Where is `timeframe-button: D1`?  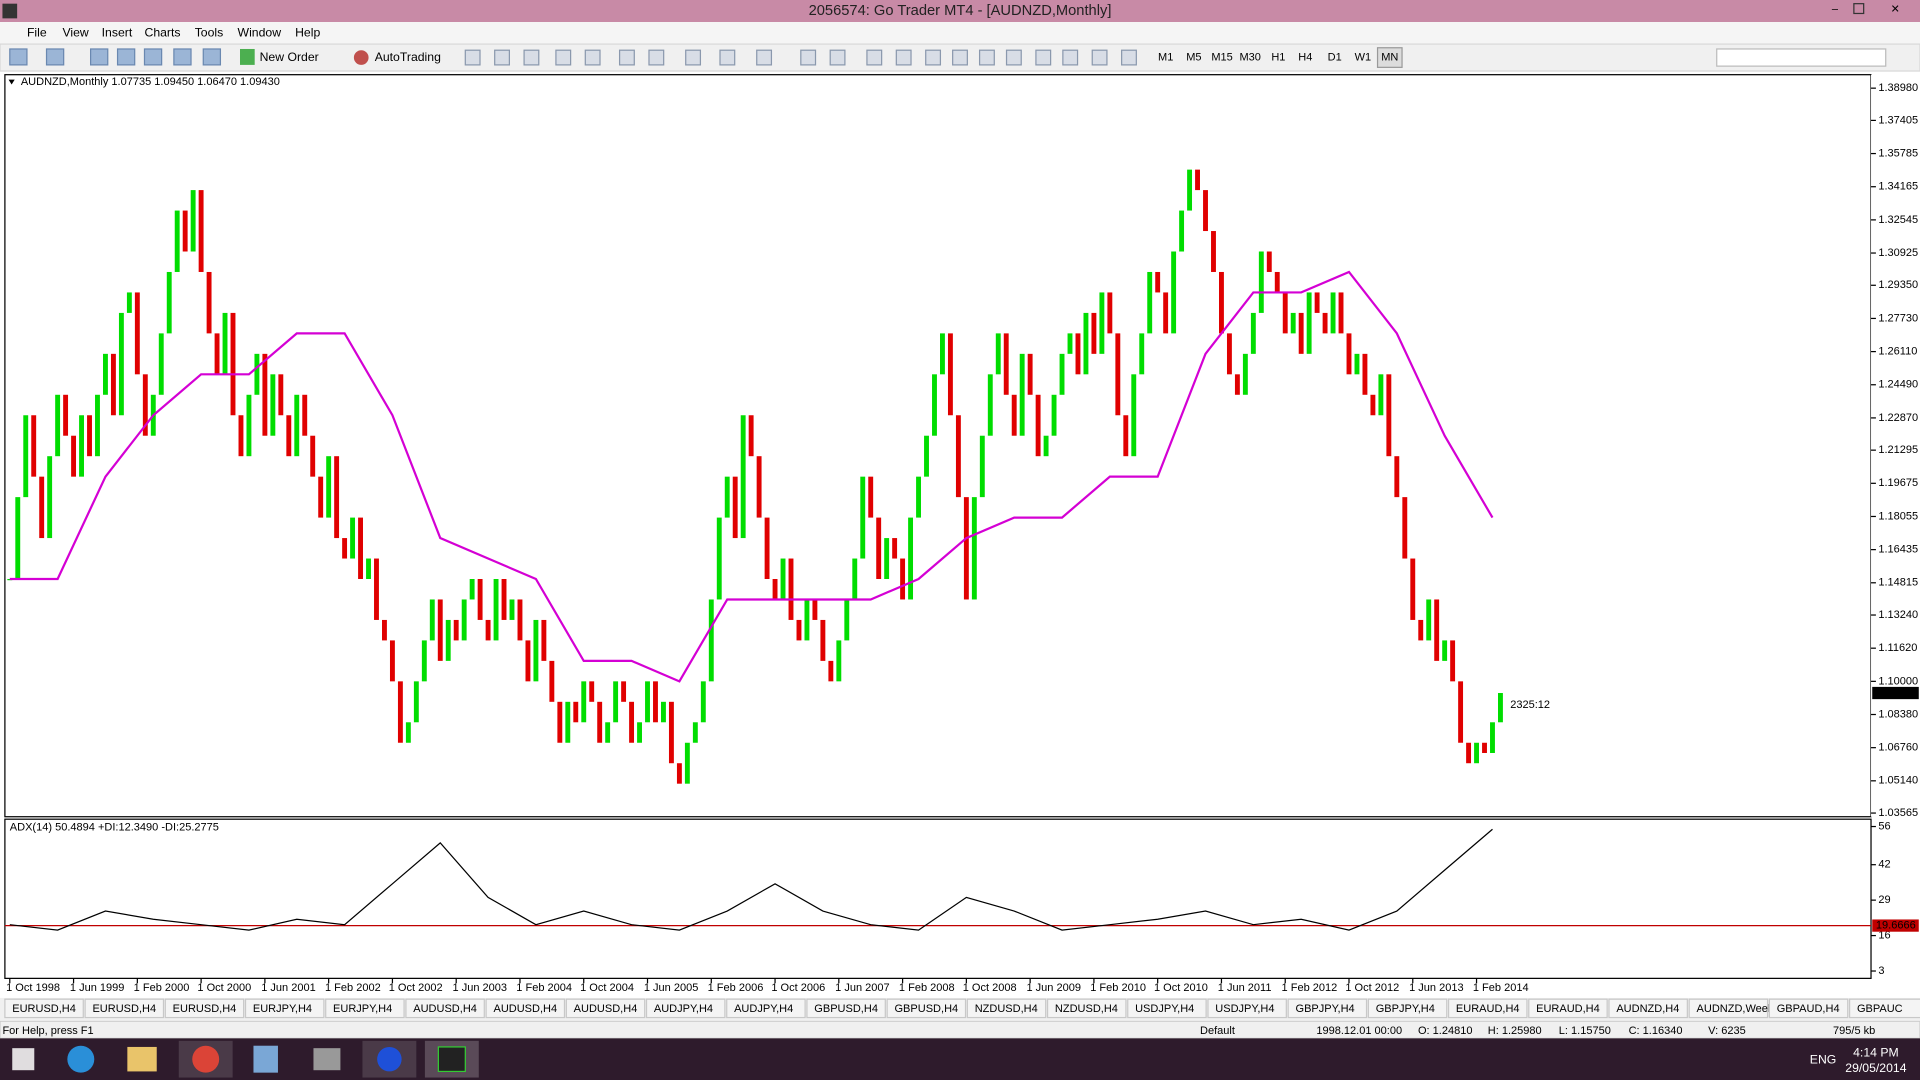
timeframe-button: D1 is located at coordinates (1335, 57).